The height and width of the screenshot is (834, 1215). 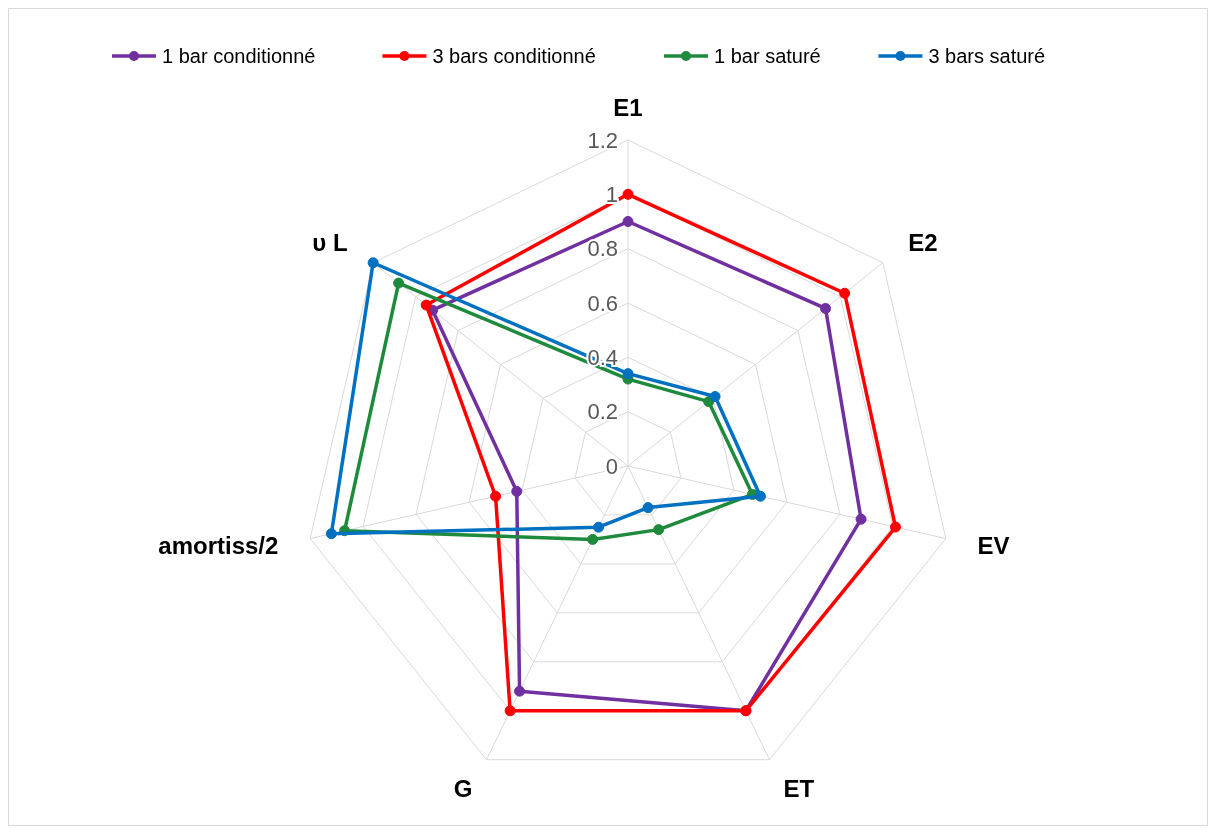 I want to click on legend-label: 3 bars conditionné, so click(x=514, y=56).